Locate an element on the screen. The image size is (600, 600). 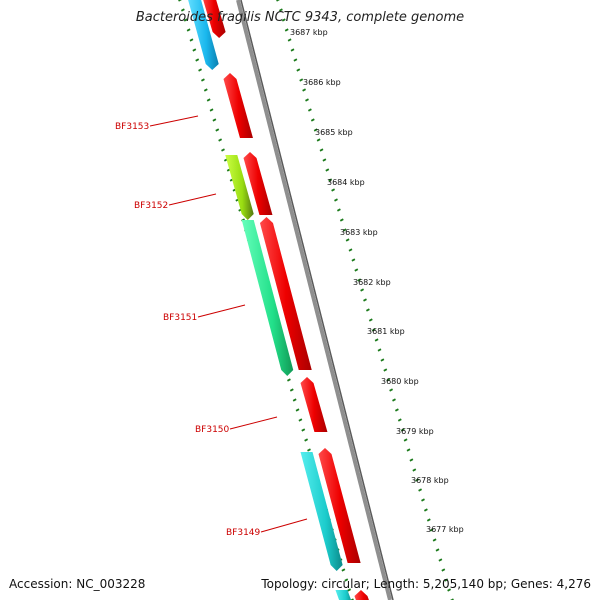
kbp-label: 3682 kbp is located at coordinates (372, 282).